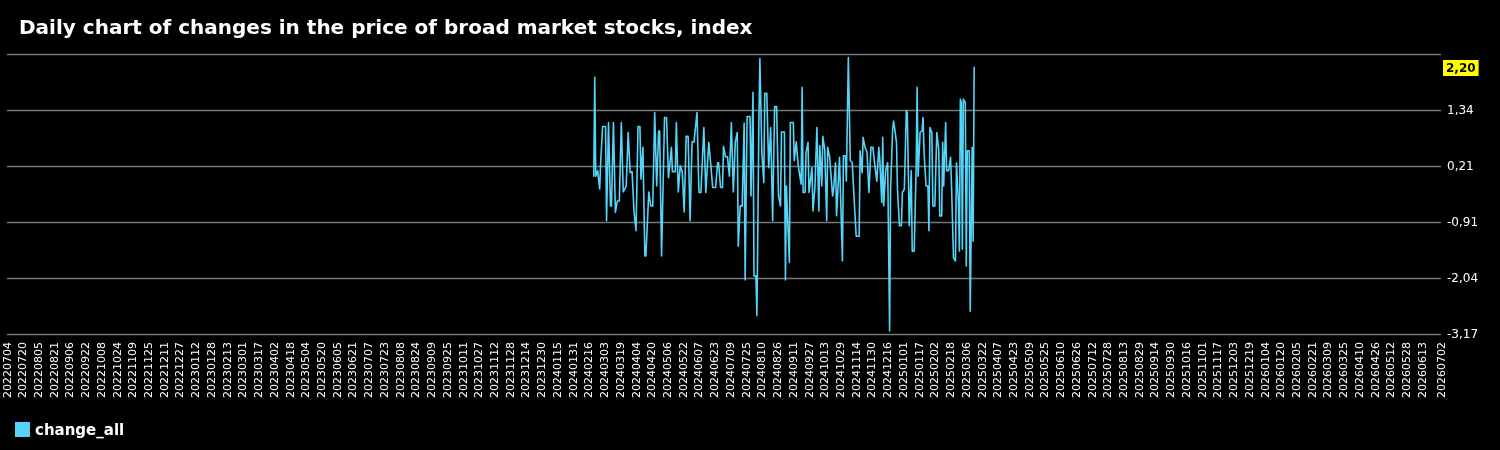 This screenshot has width=1500, height=450. I want to click on x-tick-label: 20250626, so click(1076, 370).